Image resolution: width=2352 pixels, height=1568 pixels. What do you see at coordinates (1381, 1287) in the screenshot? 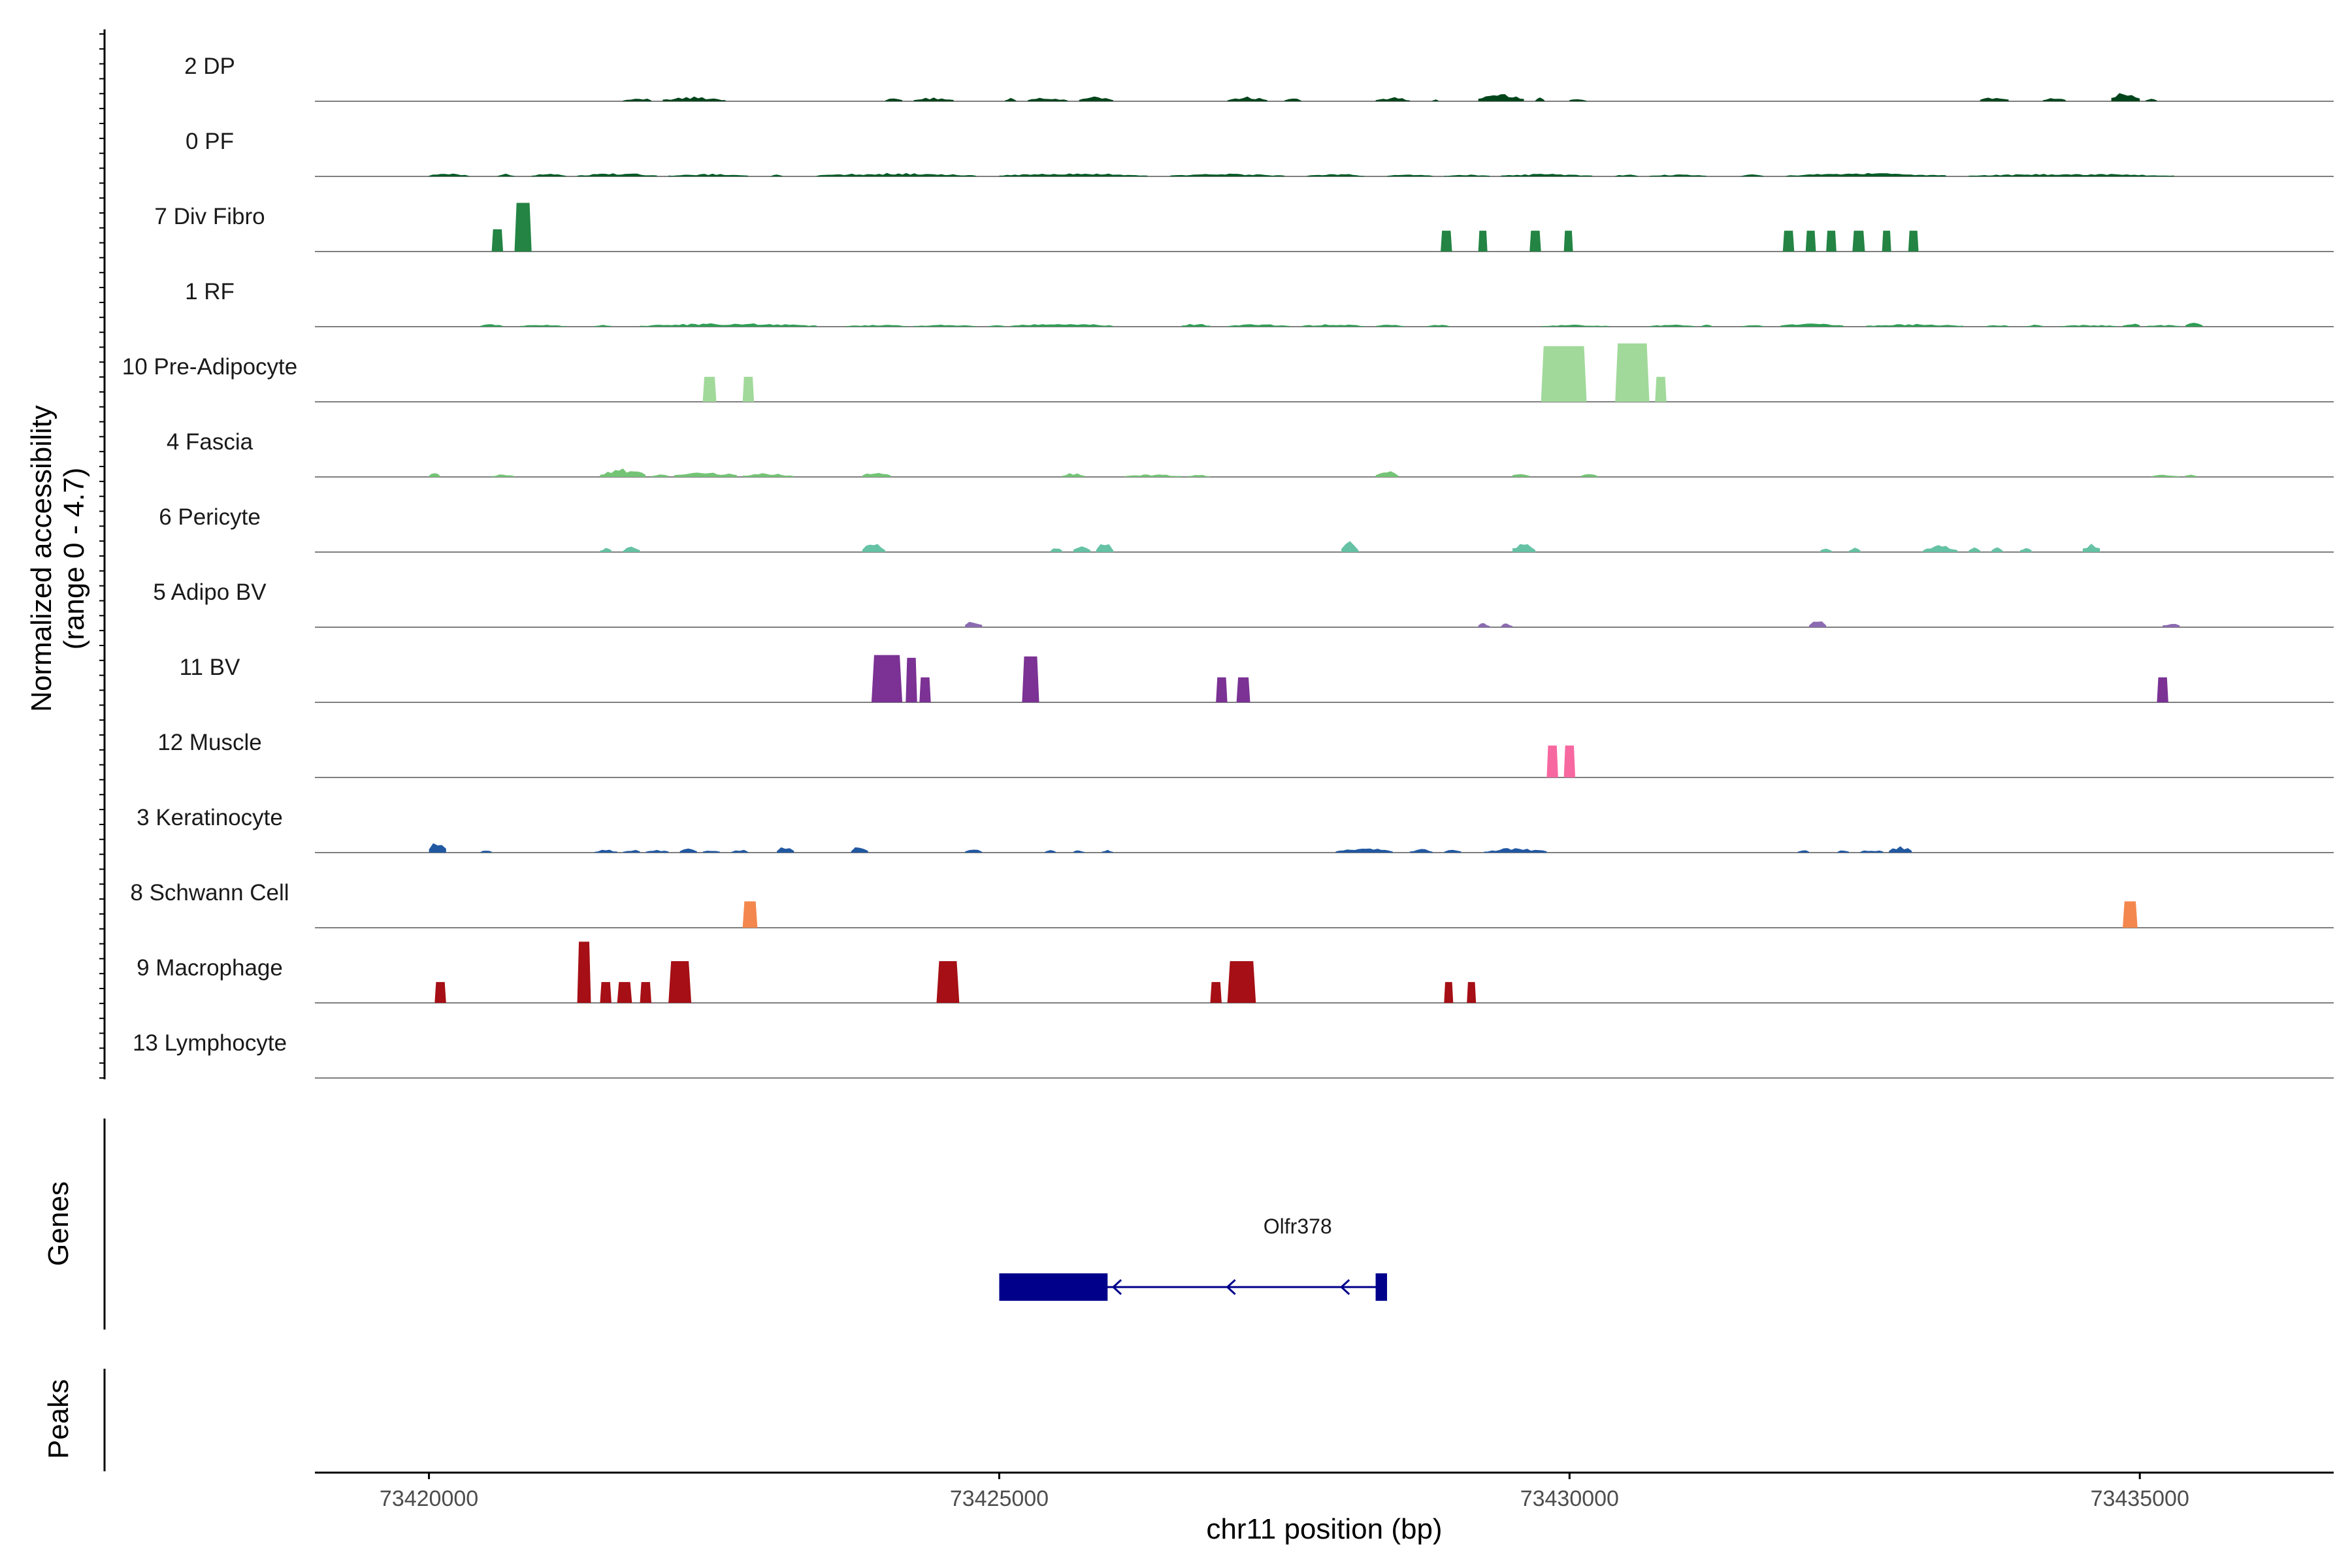
I see `gene-exon` at bounding box center [1381, 1287].